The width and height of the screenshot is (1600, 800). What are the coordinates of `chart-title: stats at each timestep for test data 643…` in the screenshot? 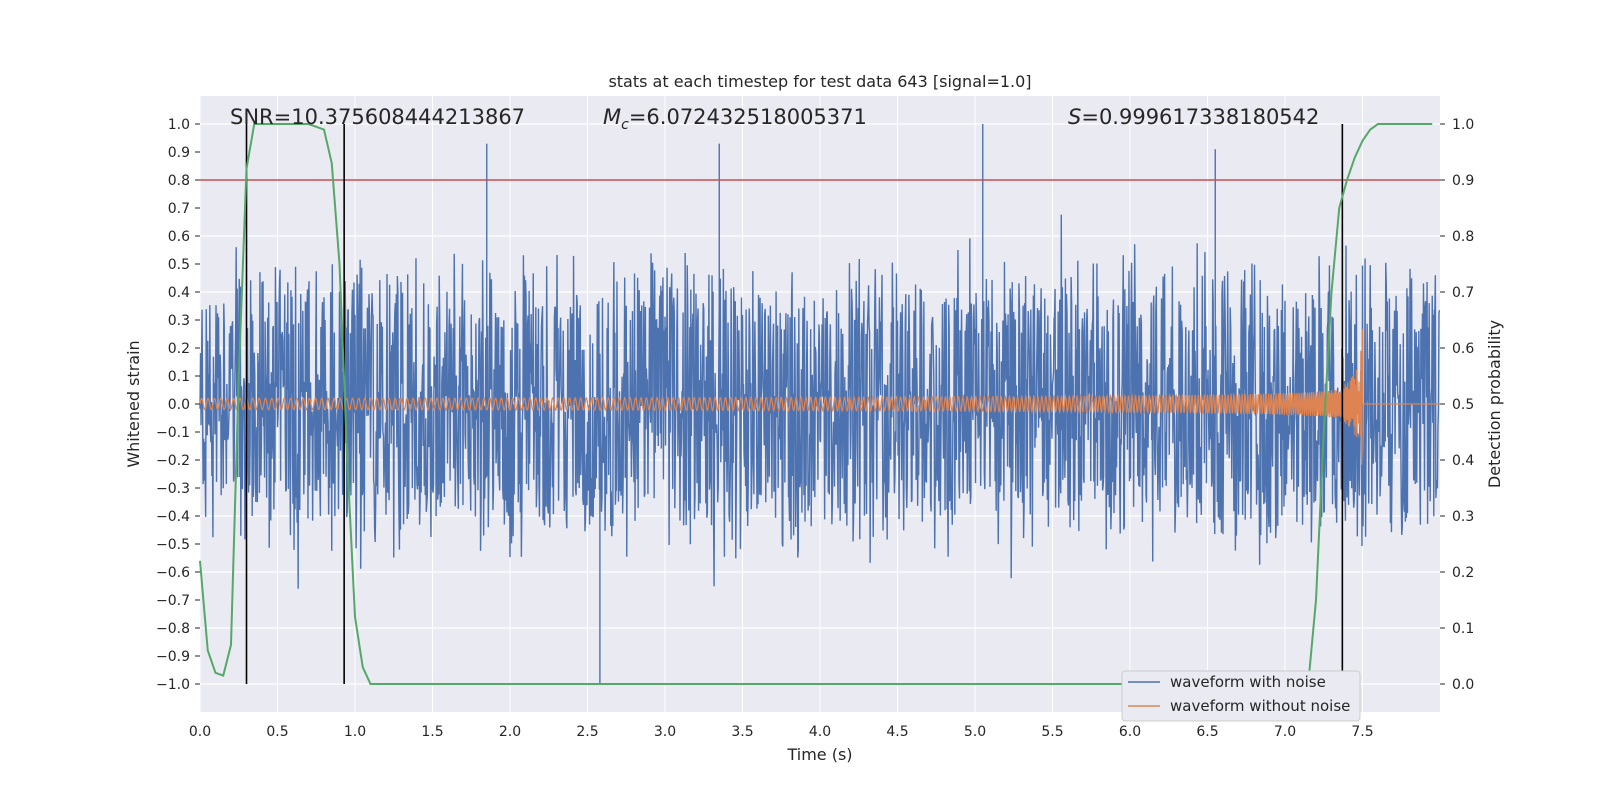 It's located at (819, 81).